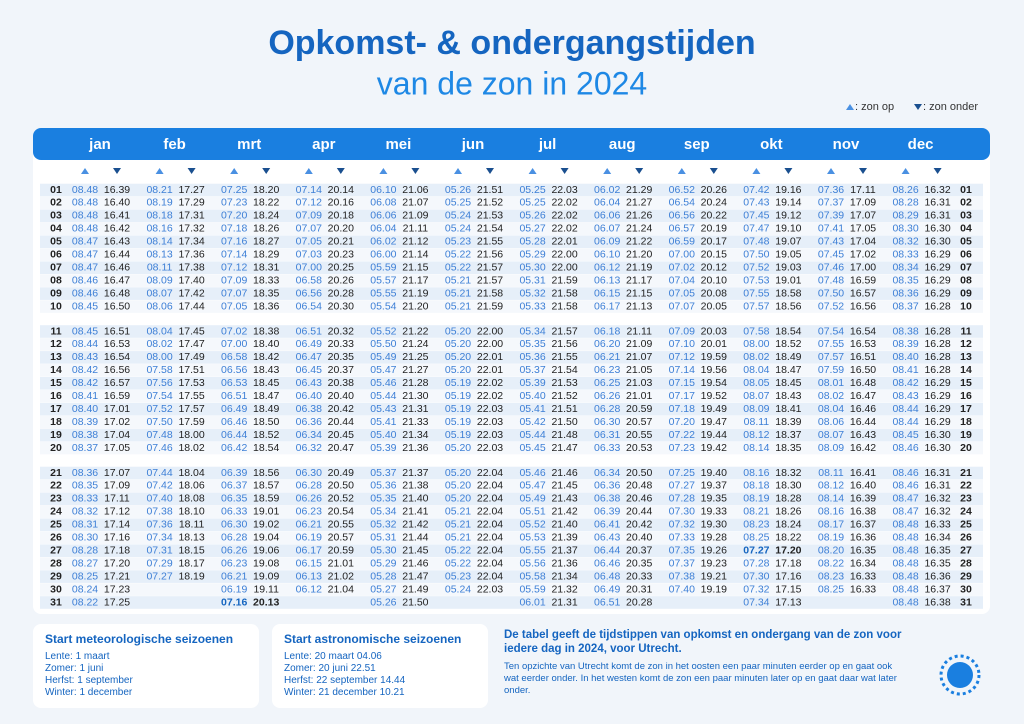 The height and width of the screenshot is (724, 1024). Describe the element at coordinates (191, 280) in the screenshot. I see `sunset-time: 17.40` at that location.